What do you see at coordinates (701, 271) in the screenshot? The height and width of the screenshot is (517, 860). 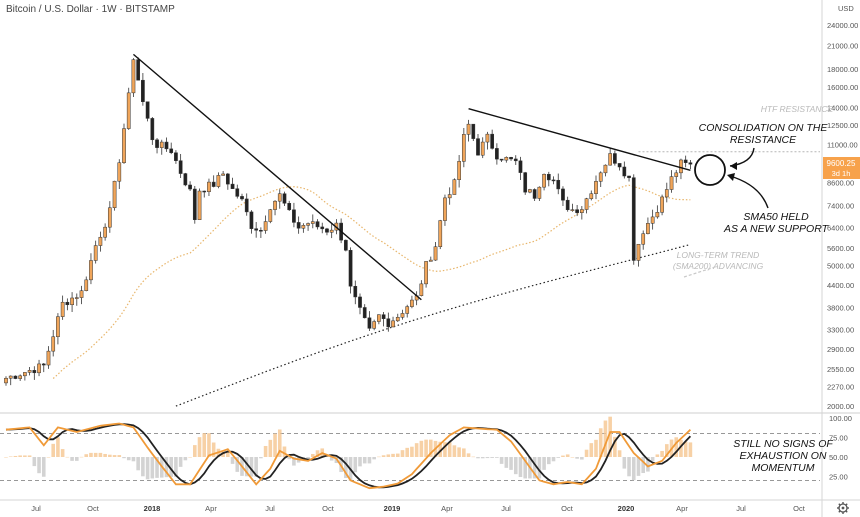 I see `trend-arrow` at bounding box center [701, 271].